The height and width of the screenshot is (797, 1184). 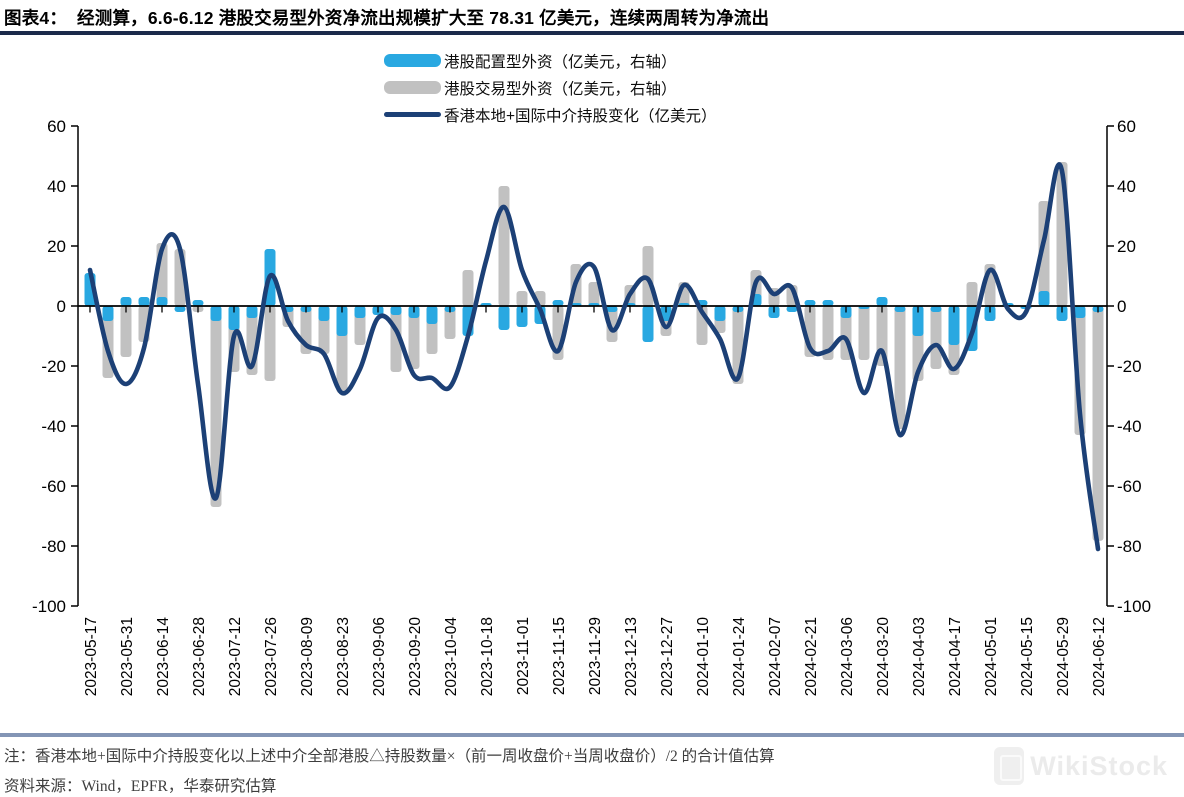 I want to click on x-tick-label: 2024-05-01, so click(x=991, y=656).